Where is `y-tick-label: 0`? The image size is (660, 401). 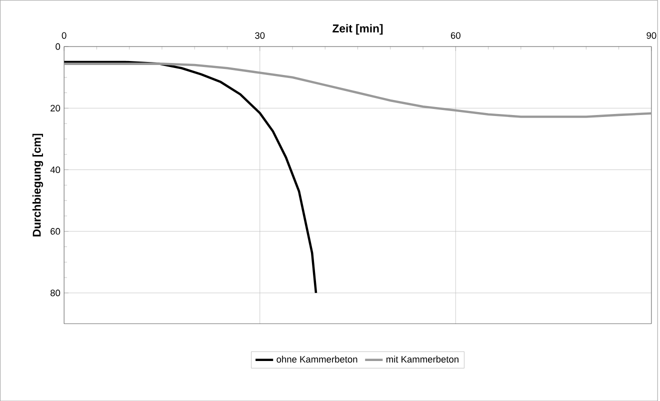
y-tick-label: 0 is located at coordinates (58, 46).